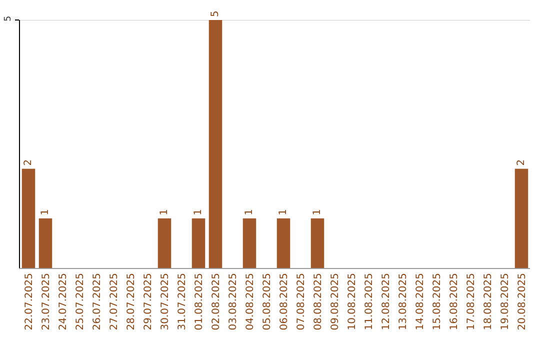 The image size is (540, 340). Describe the element at coordinates (335, 301) in the screenshot. I see `x-tick-label: 09.08.2025` at that location.